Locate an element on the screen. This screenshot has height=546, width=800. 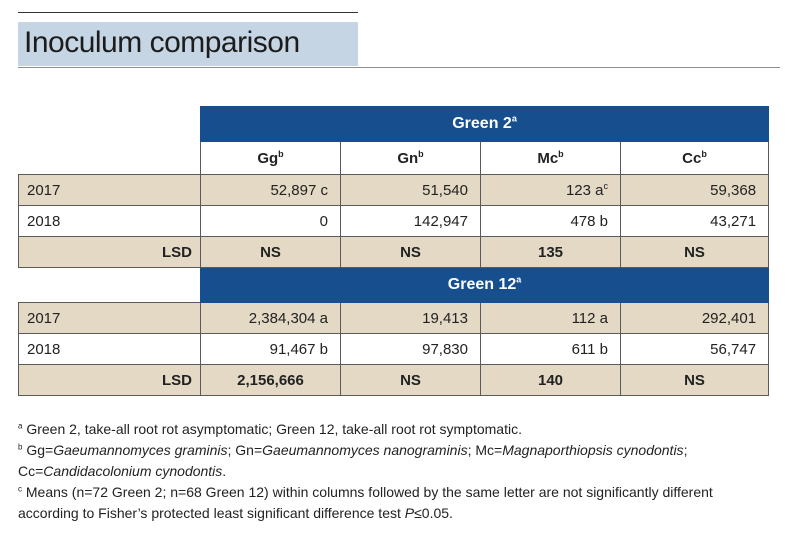
gg-lsd-cell: 2,156,666 is located at coordinates (270, 380).